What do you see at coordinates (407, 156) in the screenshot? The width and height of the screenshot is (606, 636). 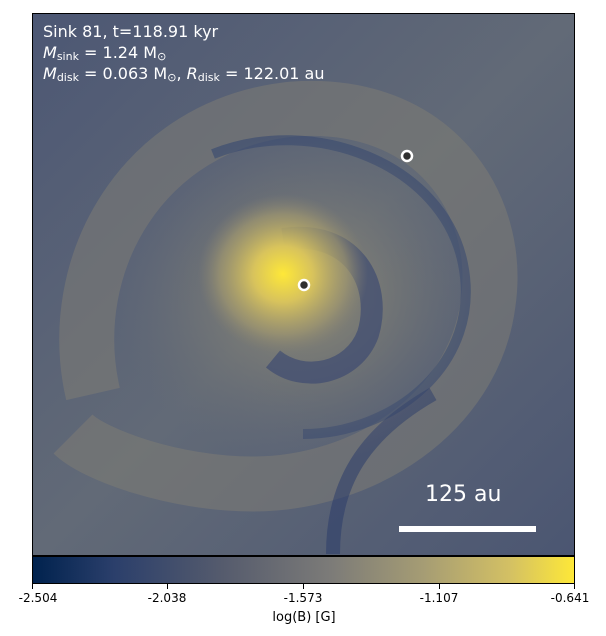 I see `sink-marker-companion` at bounding box center [407, 156].